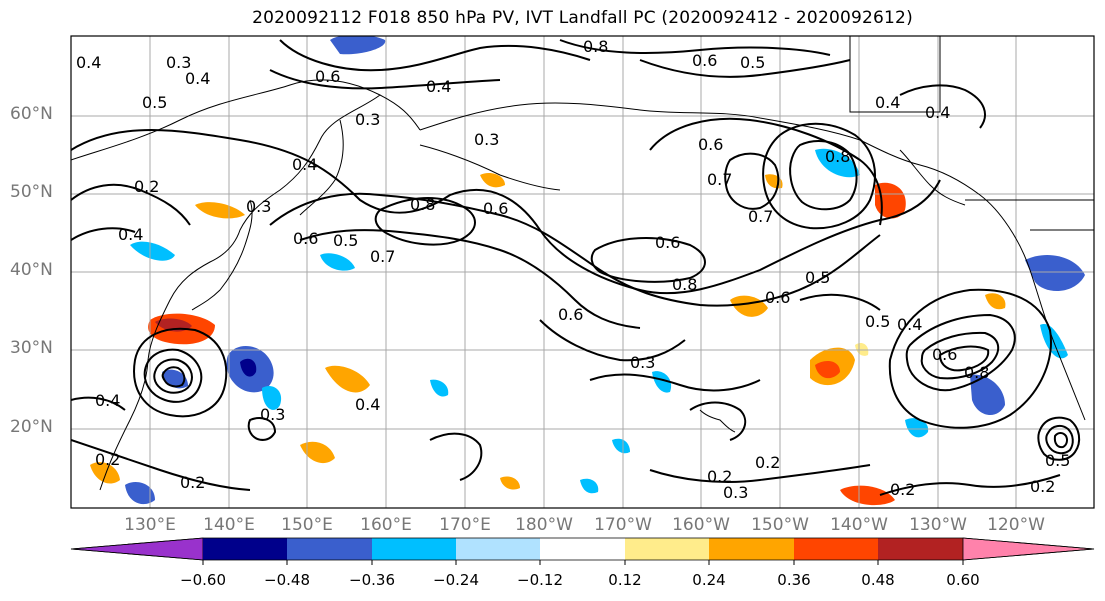 The width and height of the screenshot is (1105, 601). I want to click on lat-label: 20°N, so click(31, 427).